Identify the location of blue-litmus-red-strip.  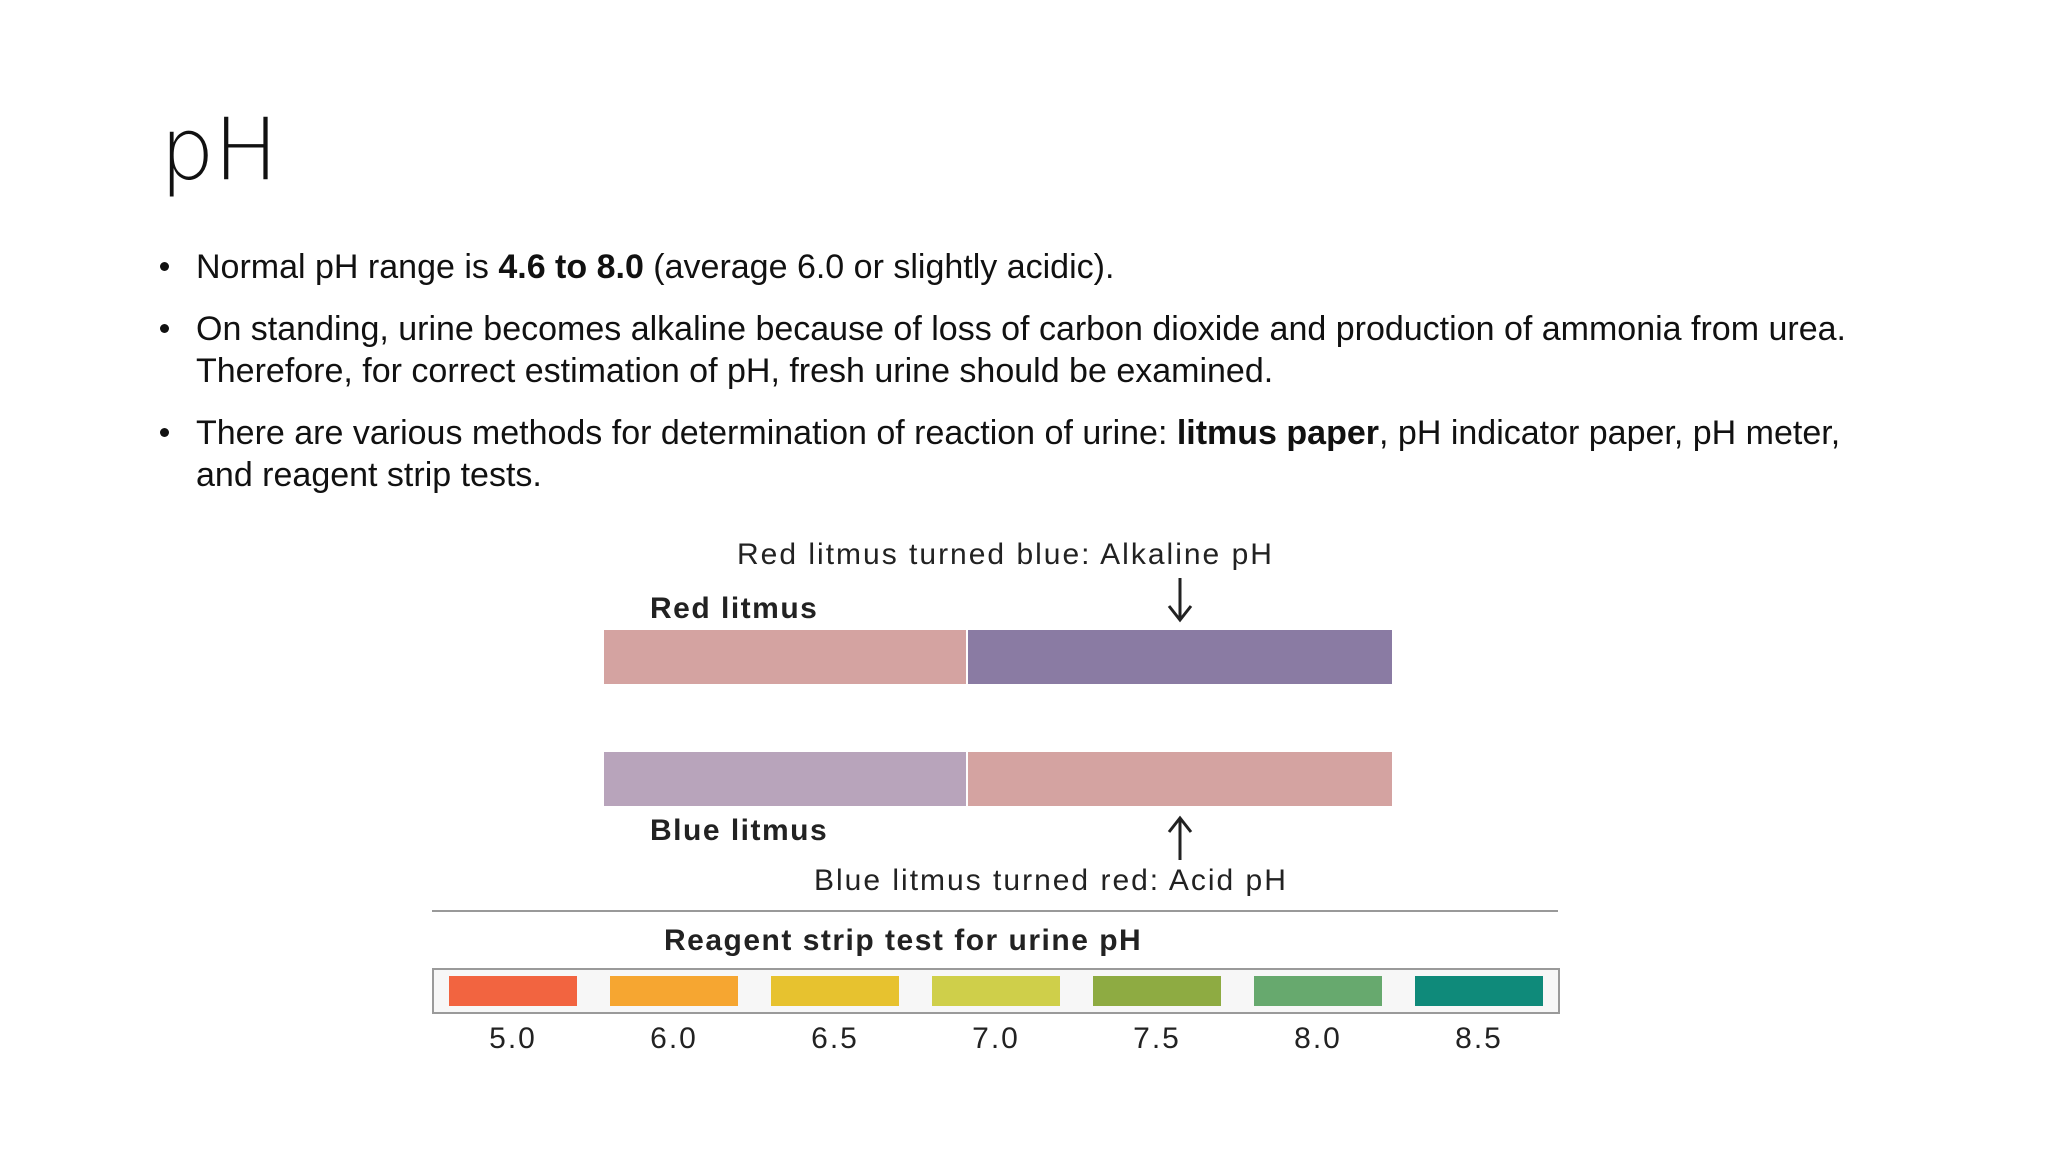
(1180, 779).